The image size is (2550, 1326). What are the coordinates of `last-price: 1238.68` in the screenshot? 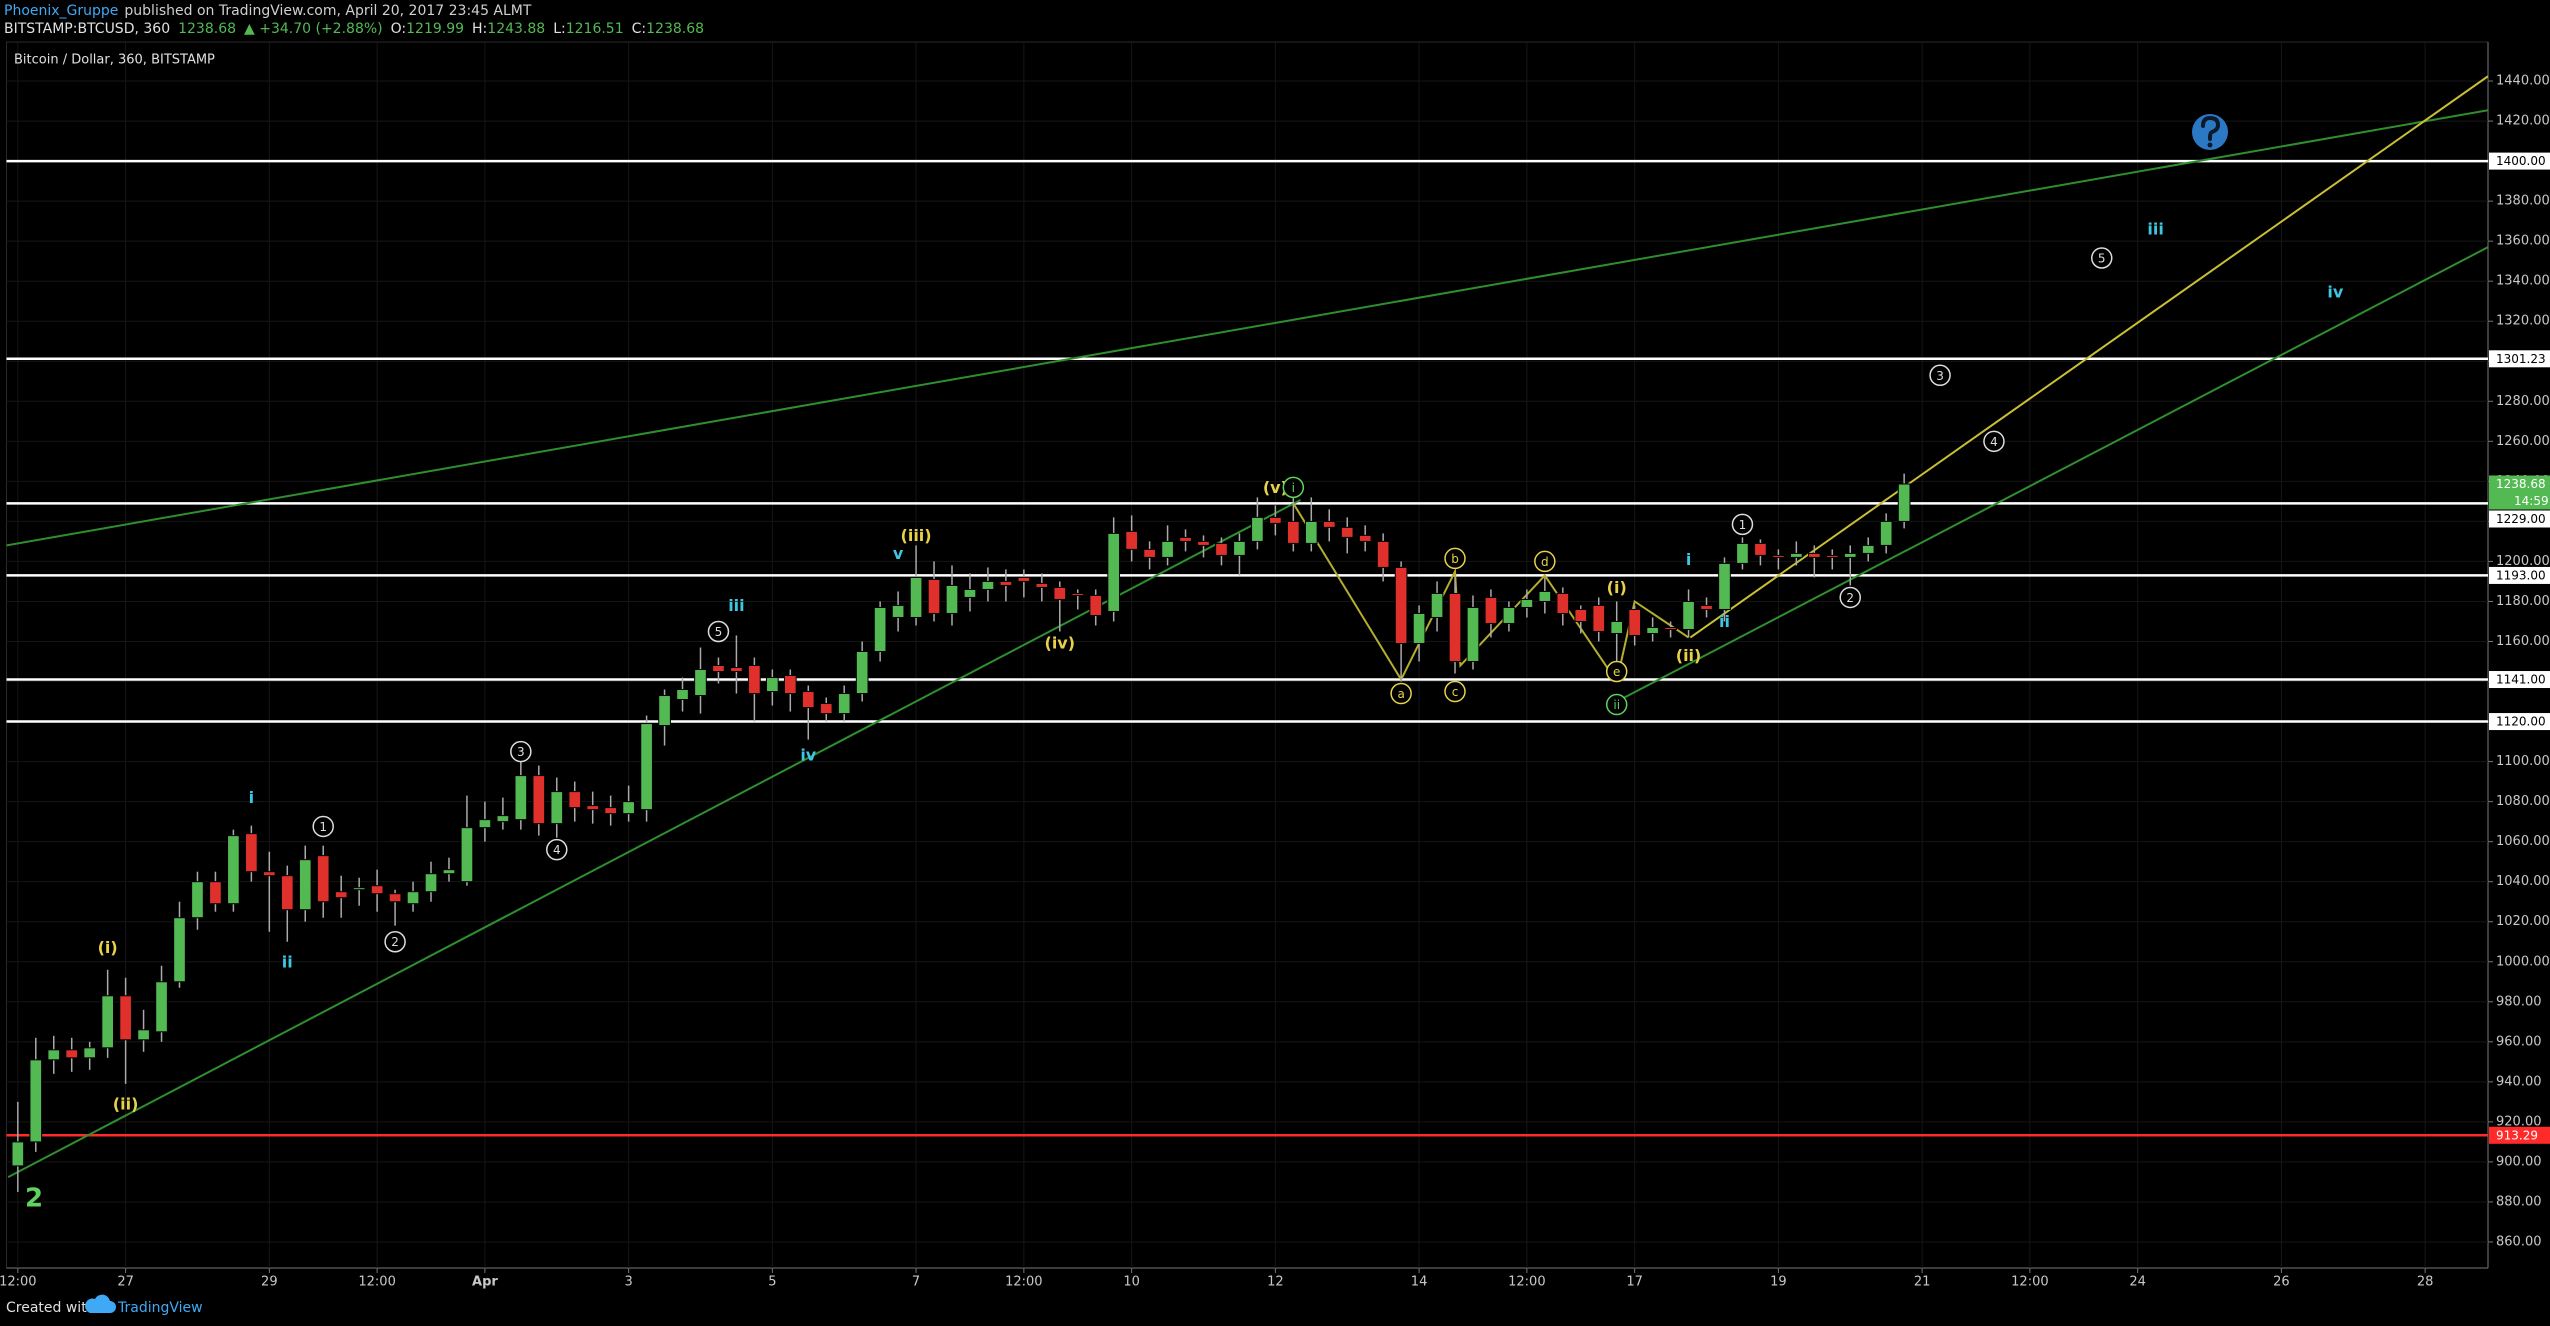 It's located at (207, 29).